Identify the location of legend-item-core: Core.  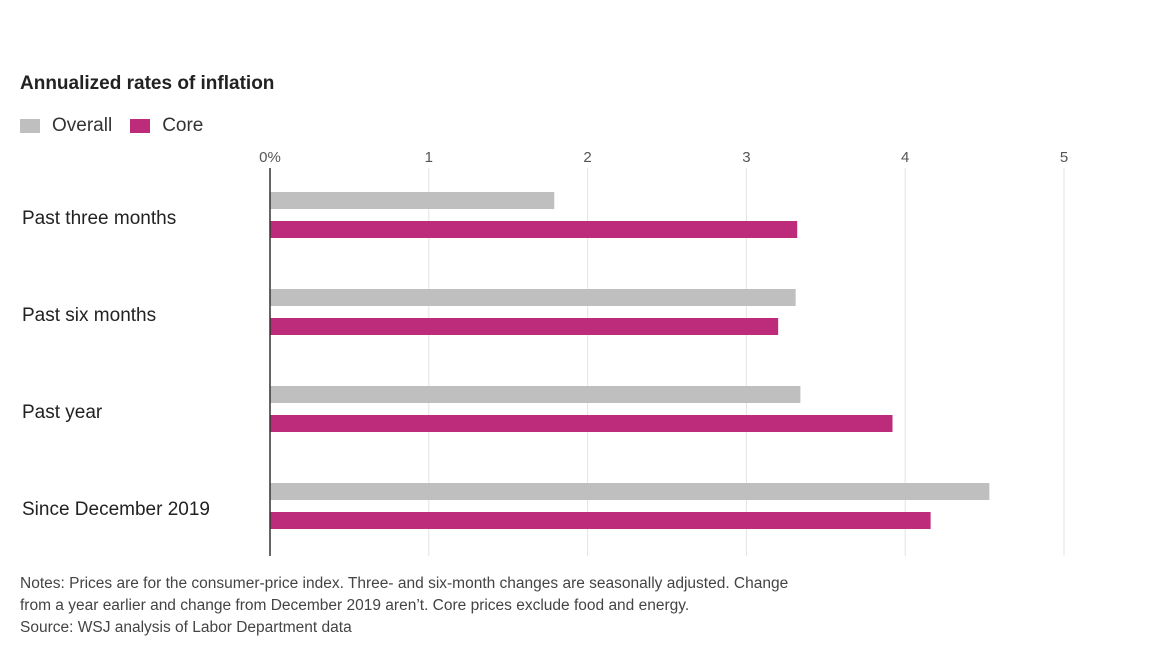
(166, 126).